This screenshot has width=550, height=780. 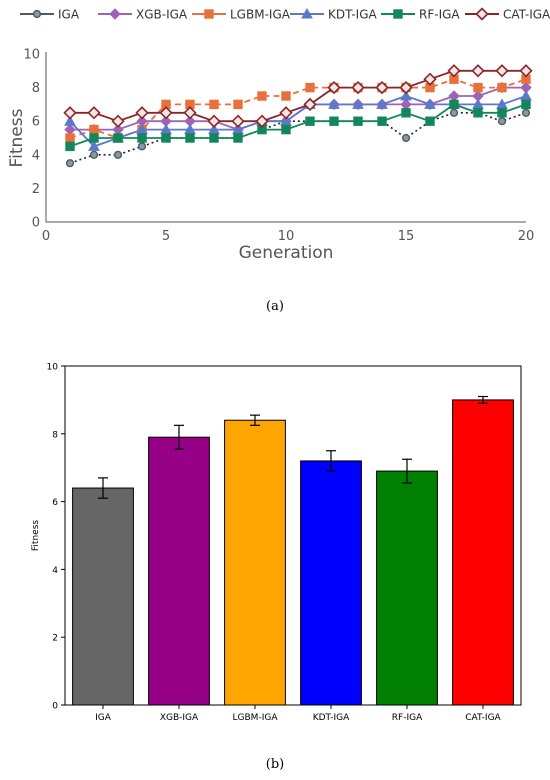 I want to click on bar-xgb-iga, so click(x=179, y=571).